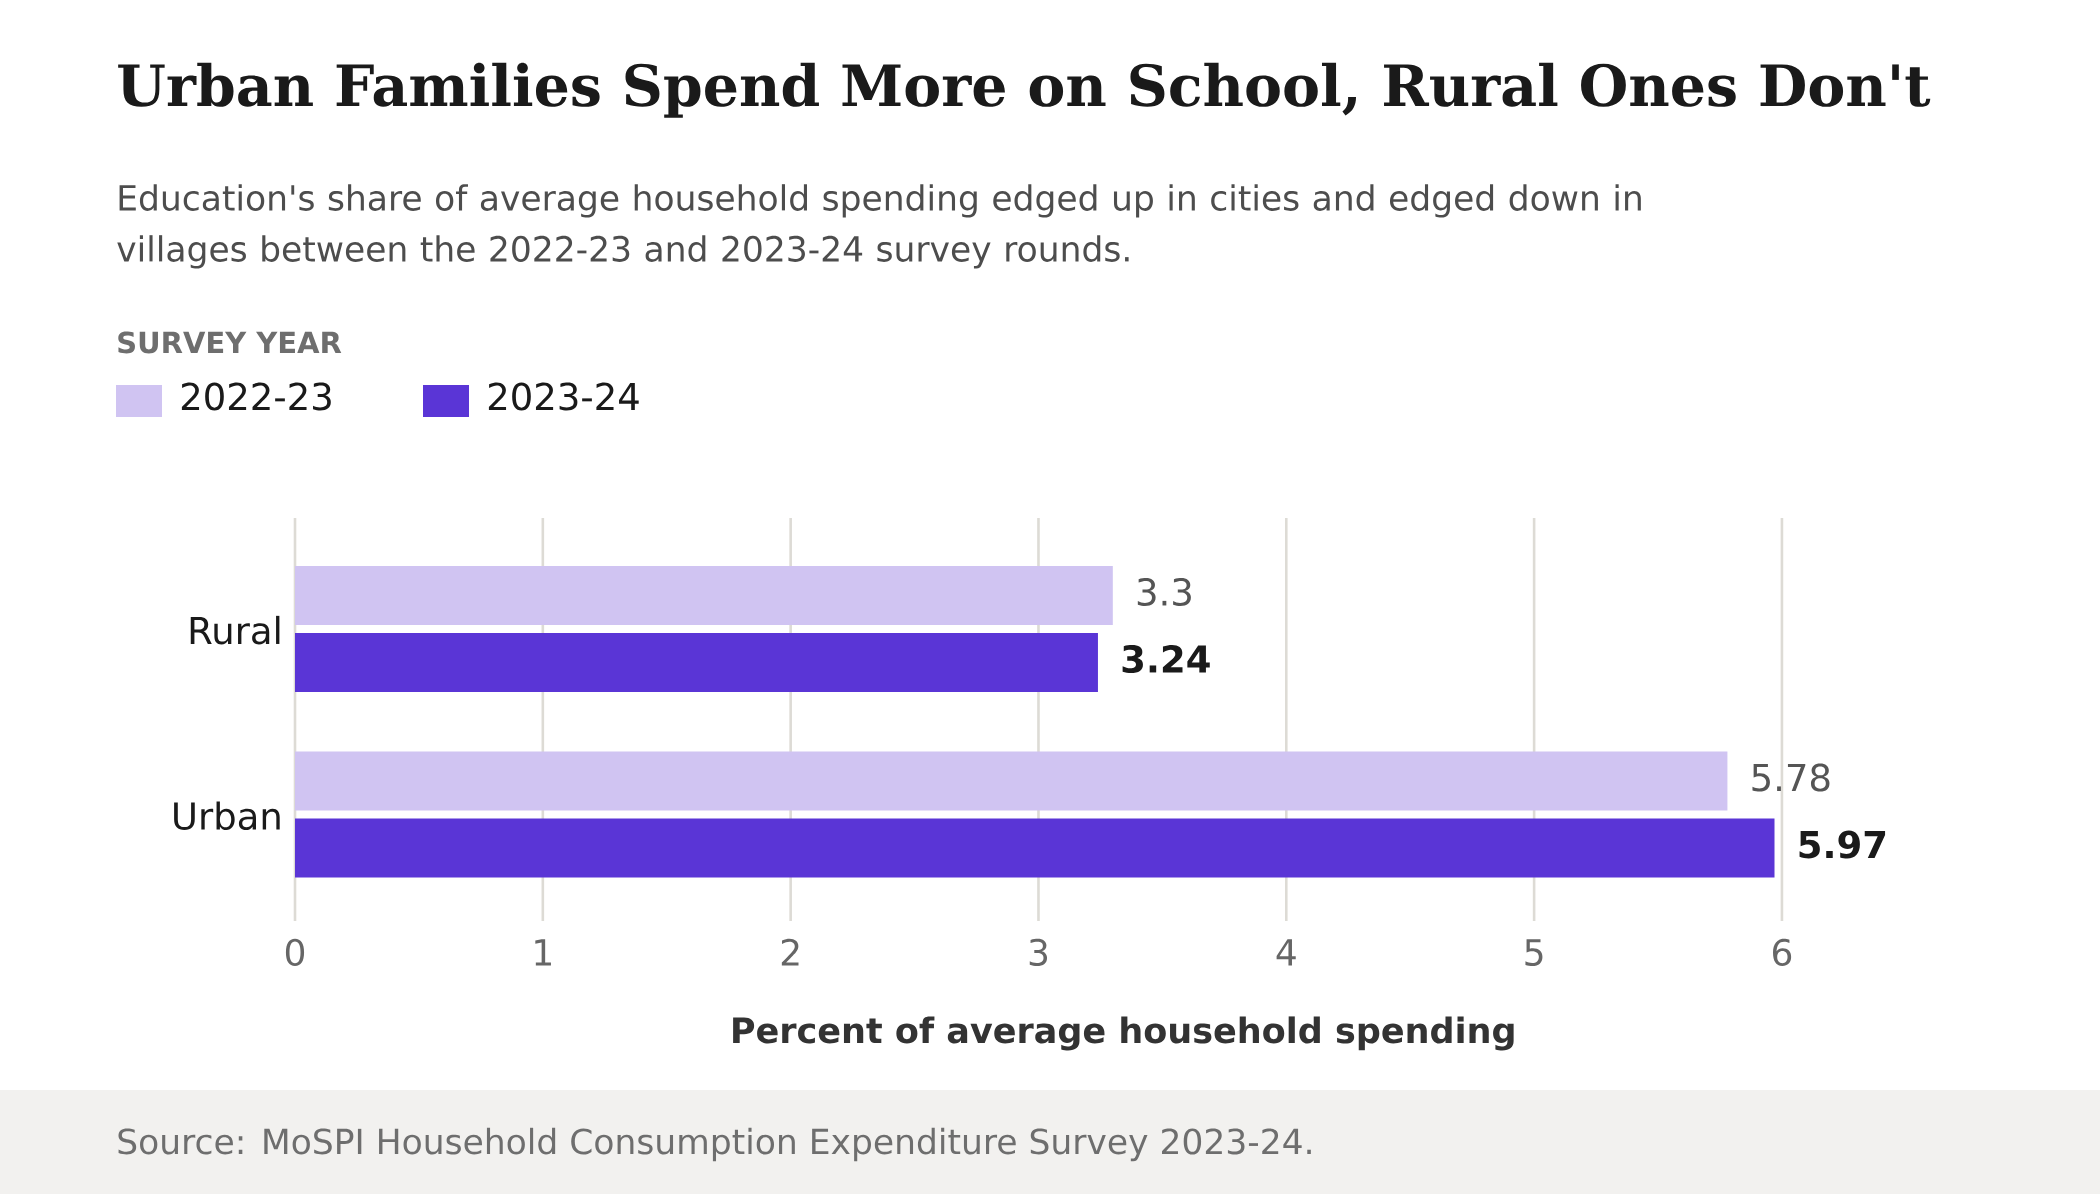 This screenshot has height=1194, width=2100. Describe the element at coordinates (227, 816) in the screenshot. I see `y-tick-label: Urban` at that location.